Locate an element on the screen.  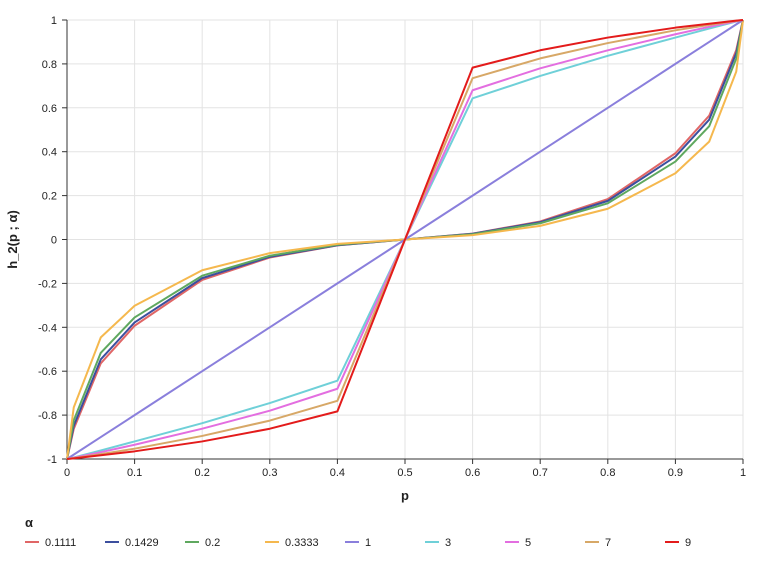
x-tick-label: 0.4 is located at coordinates (337, 473).